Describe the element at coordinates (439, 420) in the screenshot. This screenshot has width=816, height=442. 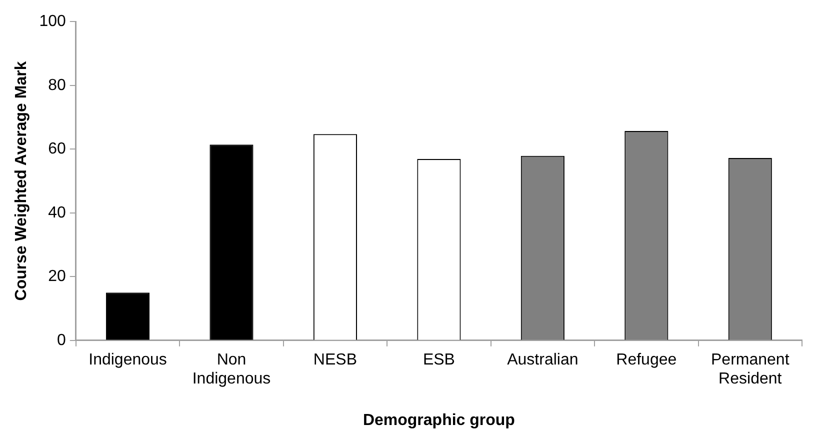
I see `x-axis-title: Demographic group` at that location.